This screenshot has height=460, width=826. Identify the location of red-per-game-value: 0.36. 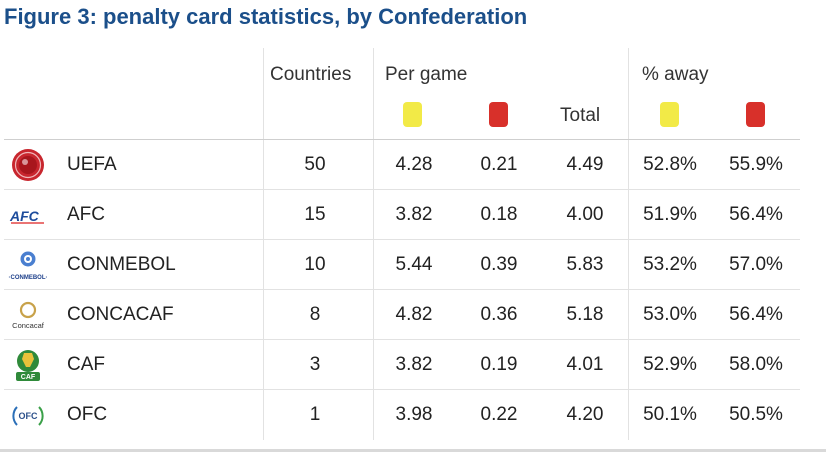
(499, 314).